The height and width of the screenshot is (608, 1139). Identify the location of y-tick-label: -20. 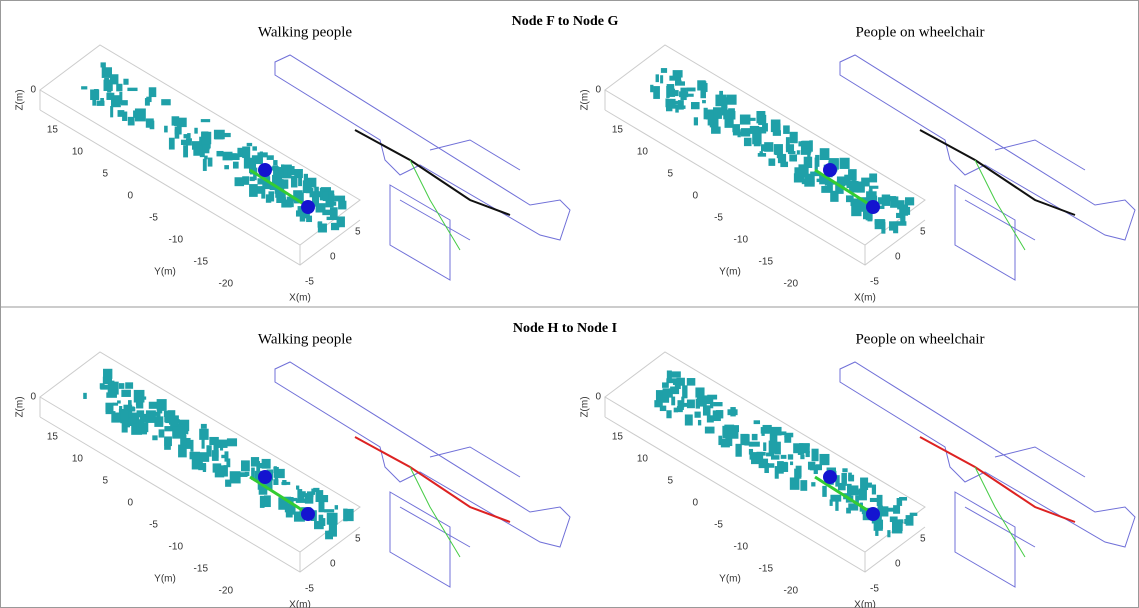
(226, 284).